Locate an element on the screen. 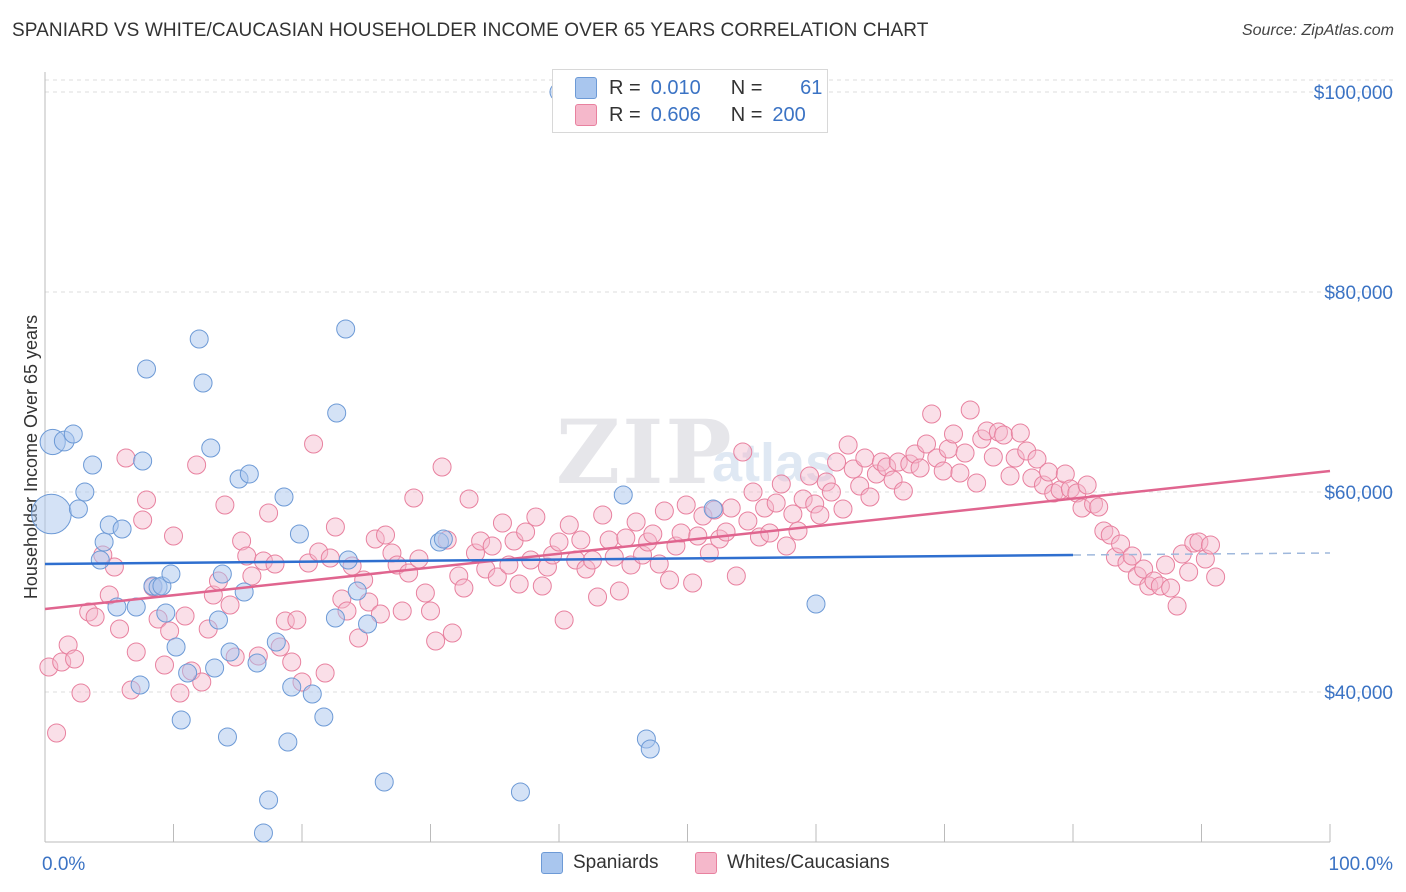 The width and height of the screenshot is (1406, 892). legend-row-whites: R = 0.606 N = 200 is located at coordinates (698, 115).